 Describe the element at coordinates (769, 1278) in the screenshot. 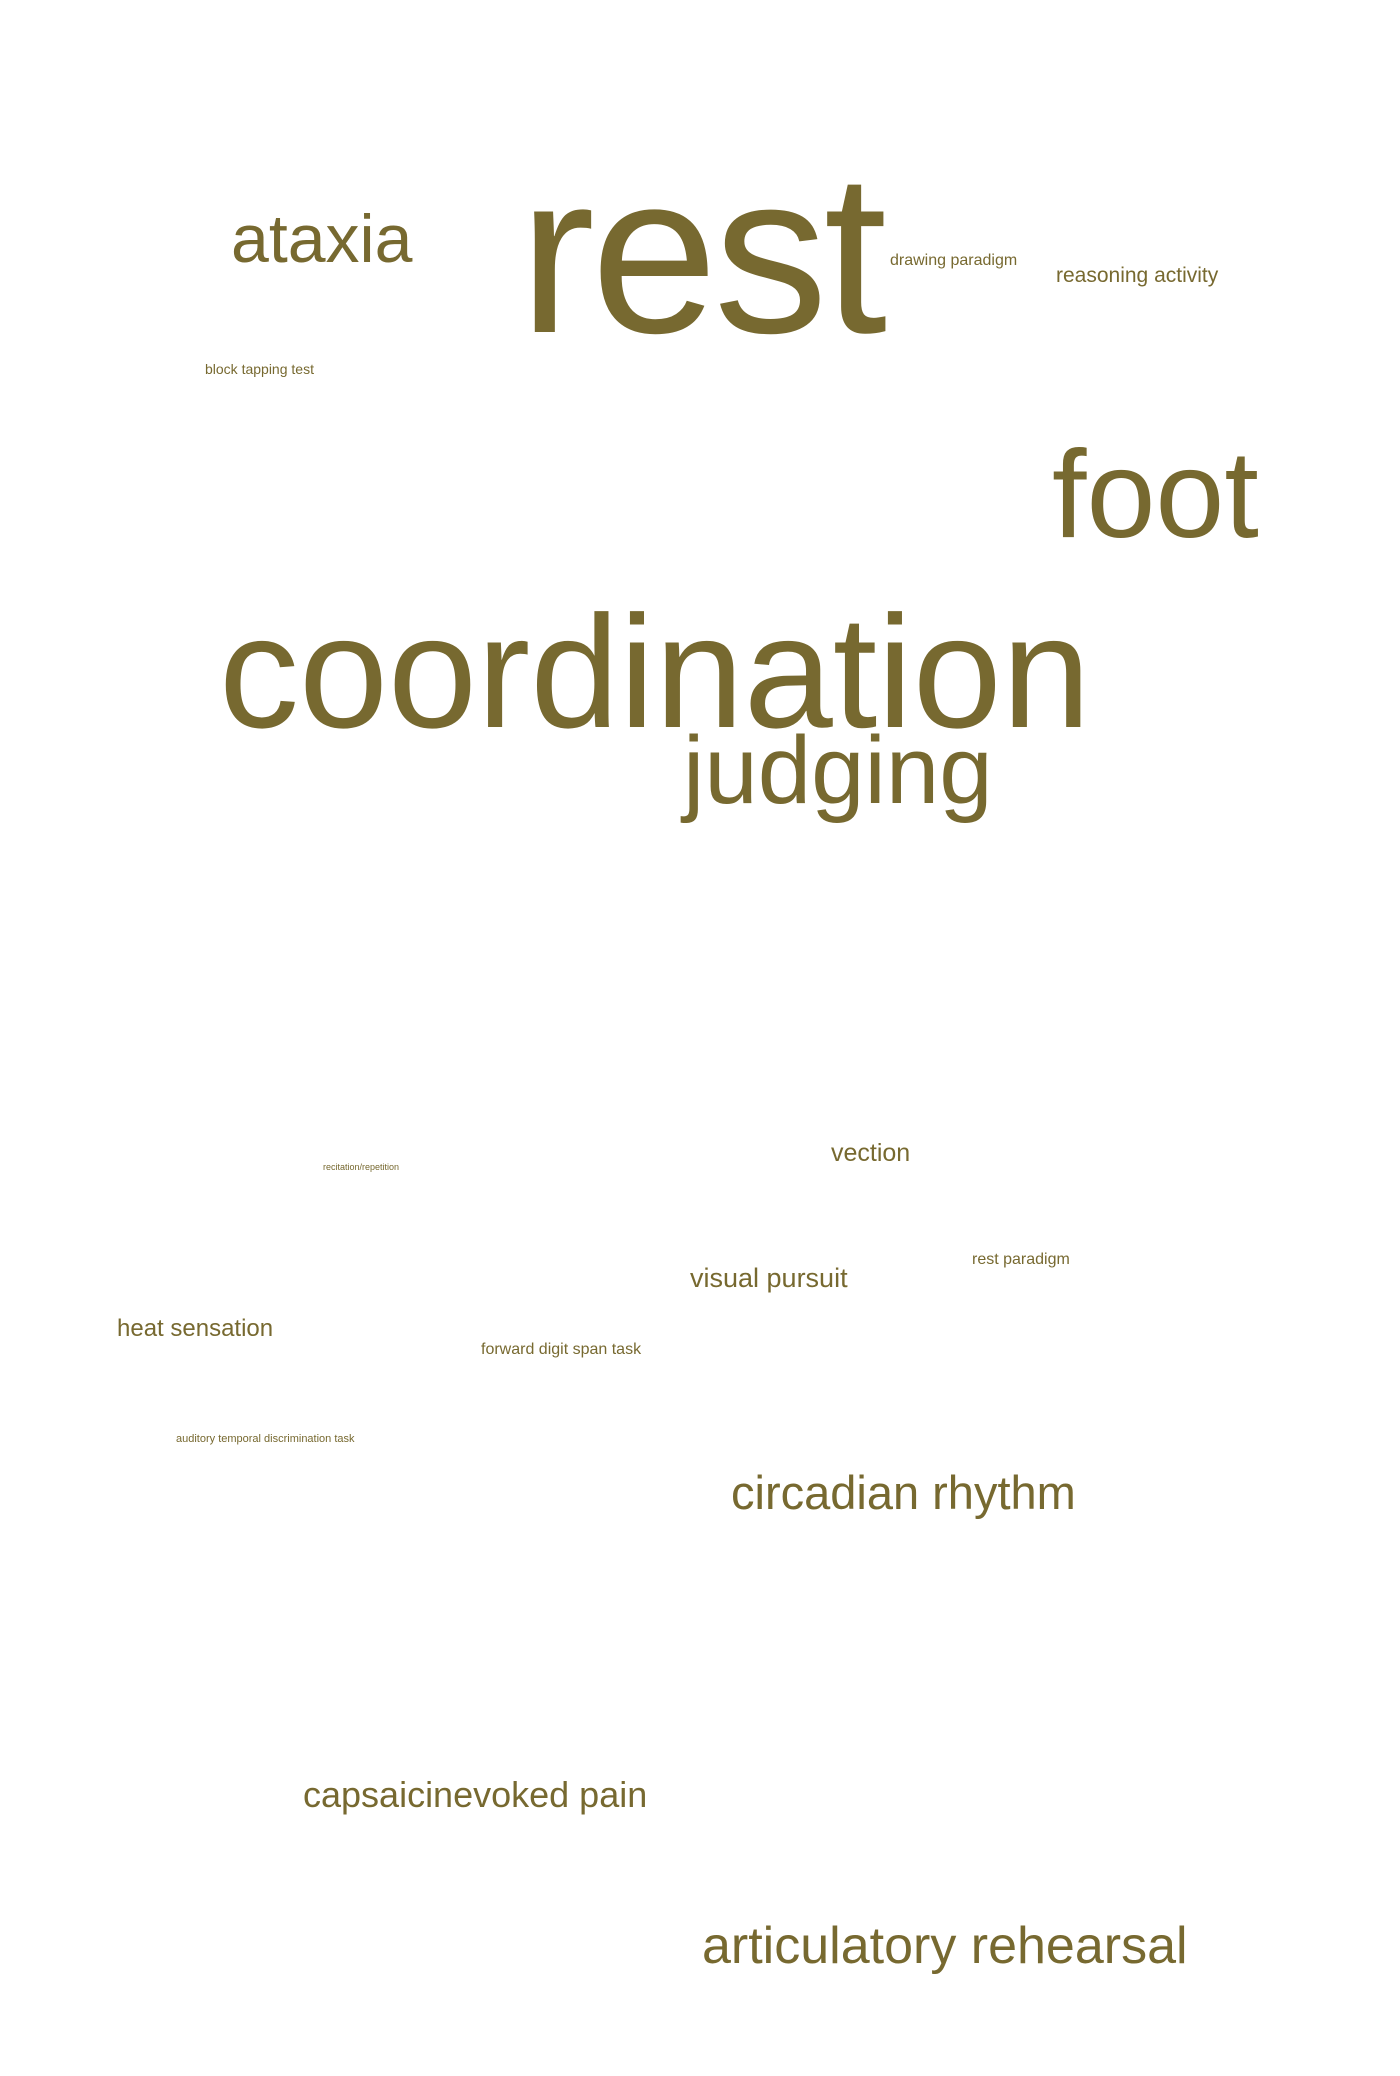

I see `word-visual-pursuit: visual pursuit` at that location.